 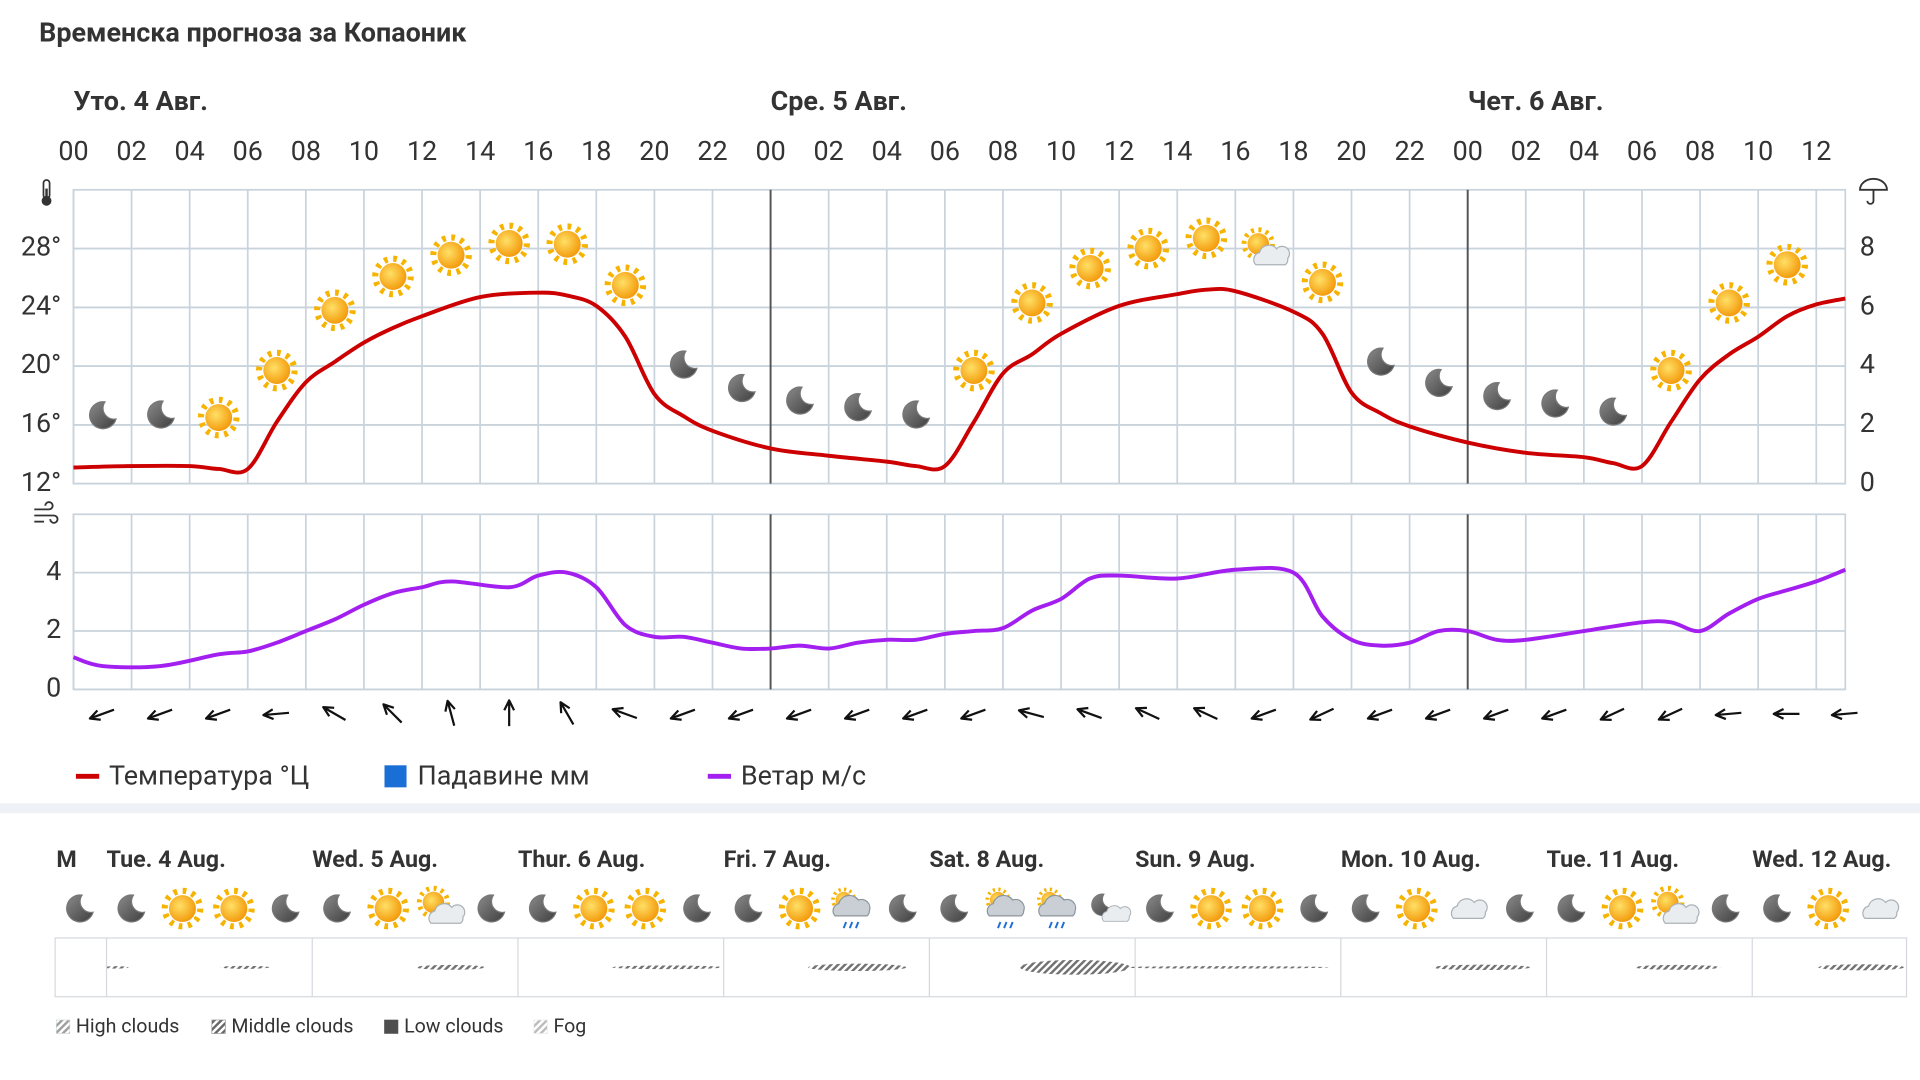 I want to click on x-tick-label: 02, so click(x=131, y=151).